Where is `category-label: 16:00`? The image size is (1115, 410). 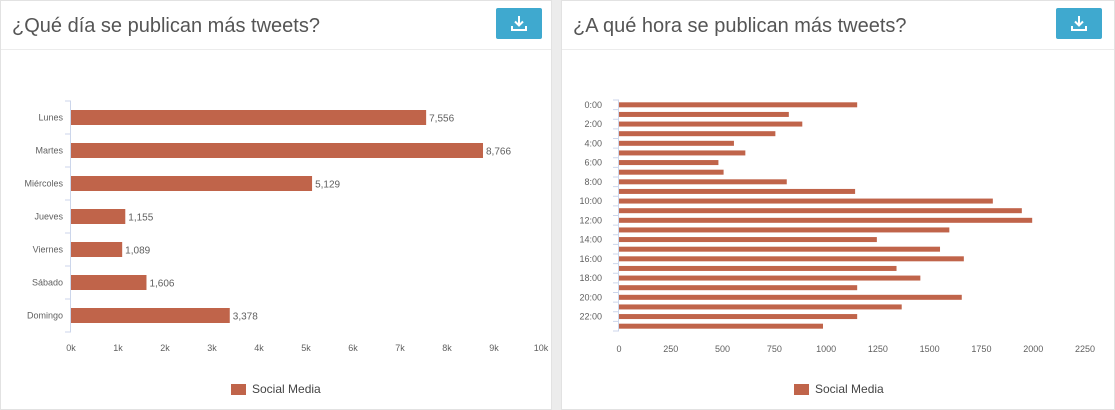 category-label: 16:00 is located at coordinates (590, 259).